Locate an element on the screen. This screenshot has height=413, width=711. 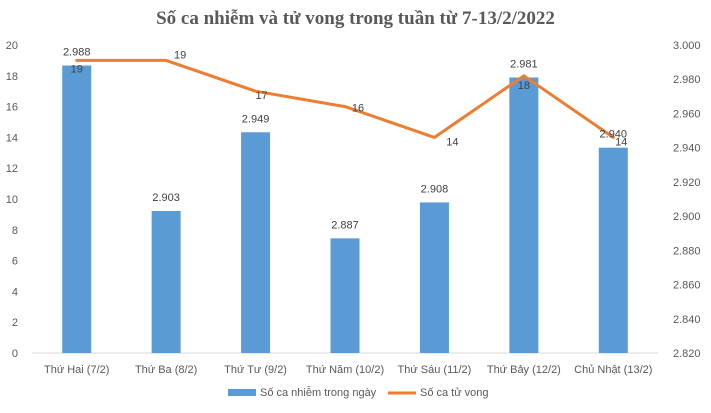
line-data-label: 17 is located at coordinates (261, 96).